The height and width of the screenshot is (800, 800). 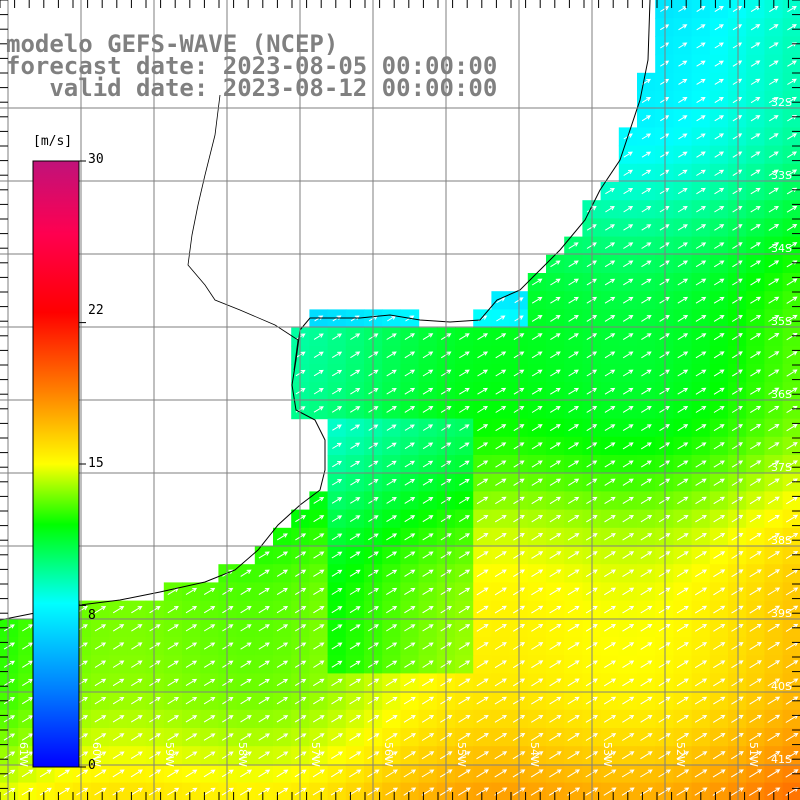 What do you see at coordinates (96, 754) in the screenshot?
I see `longitude-label: 60W` at bounding box center [96, 754].